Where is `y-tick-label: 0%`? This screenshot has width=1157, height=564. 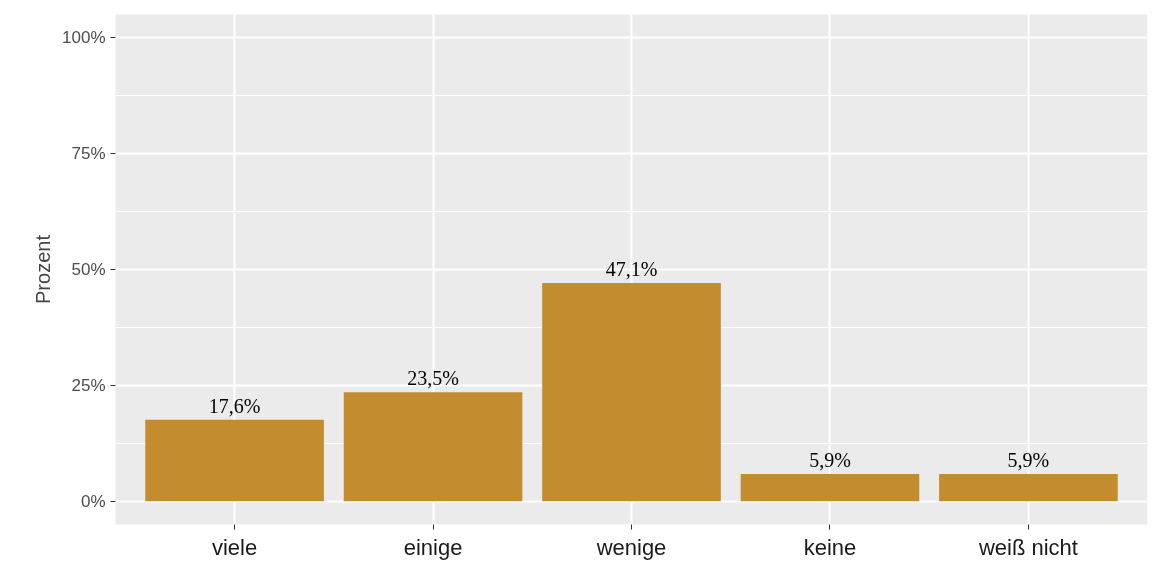
y-tick-label: 0% is located at coordinates (93, 501).